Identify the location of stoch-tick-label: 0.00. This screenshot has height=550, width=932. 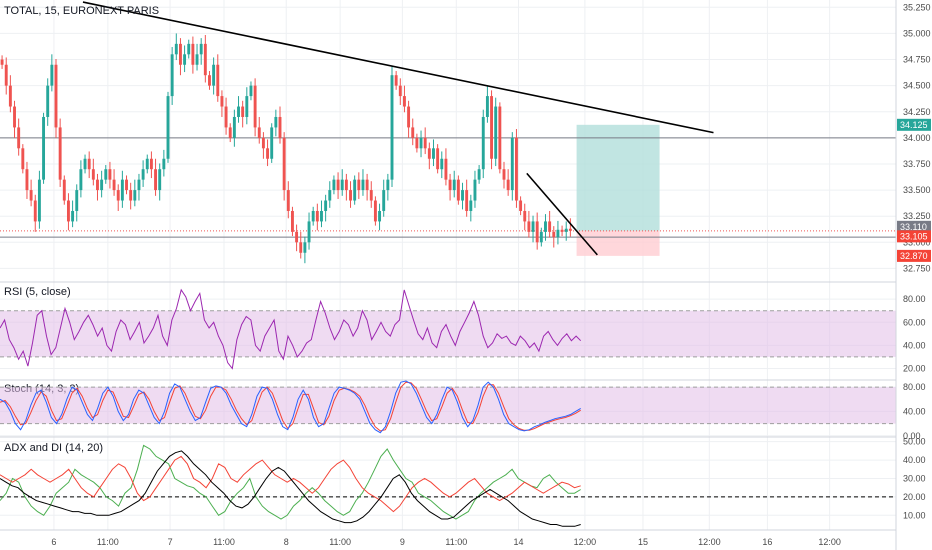
(912, 436).